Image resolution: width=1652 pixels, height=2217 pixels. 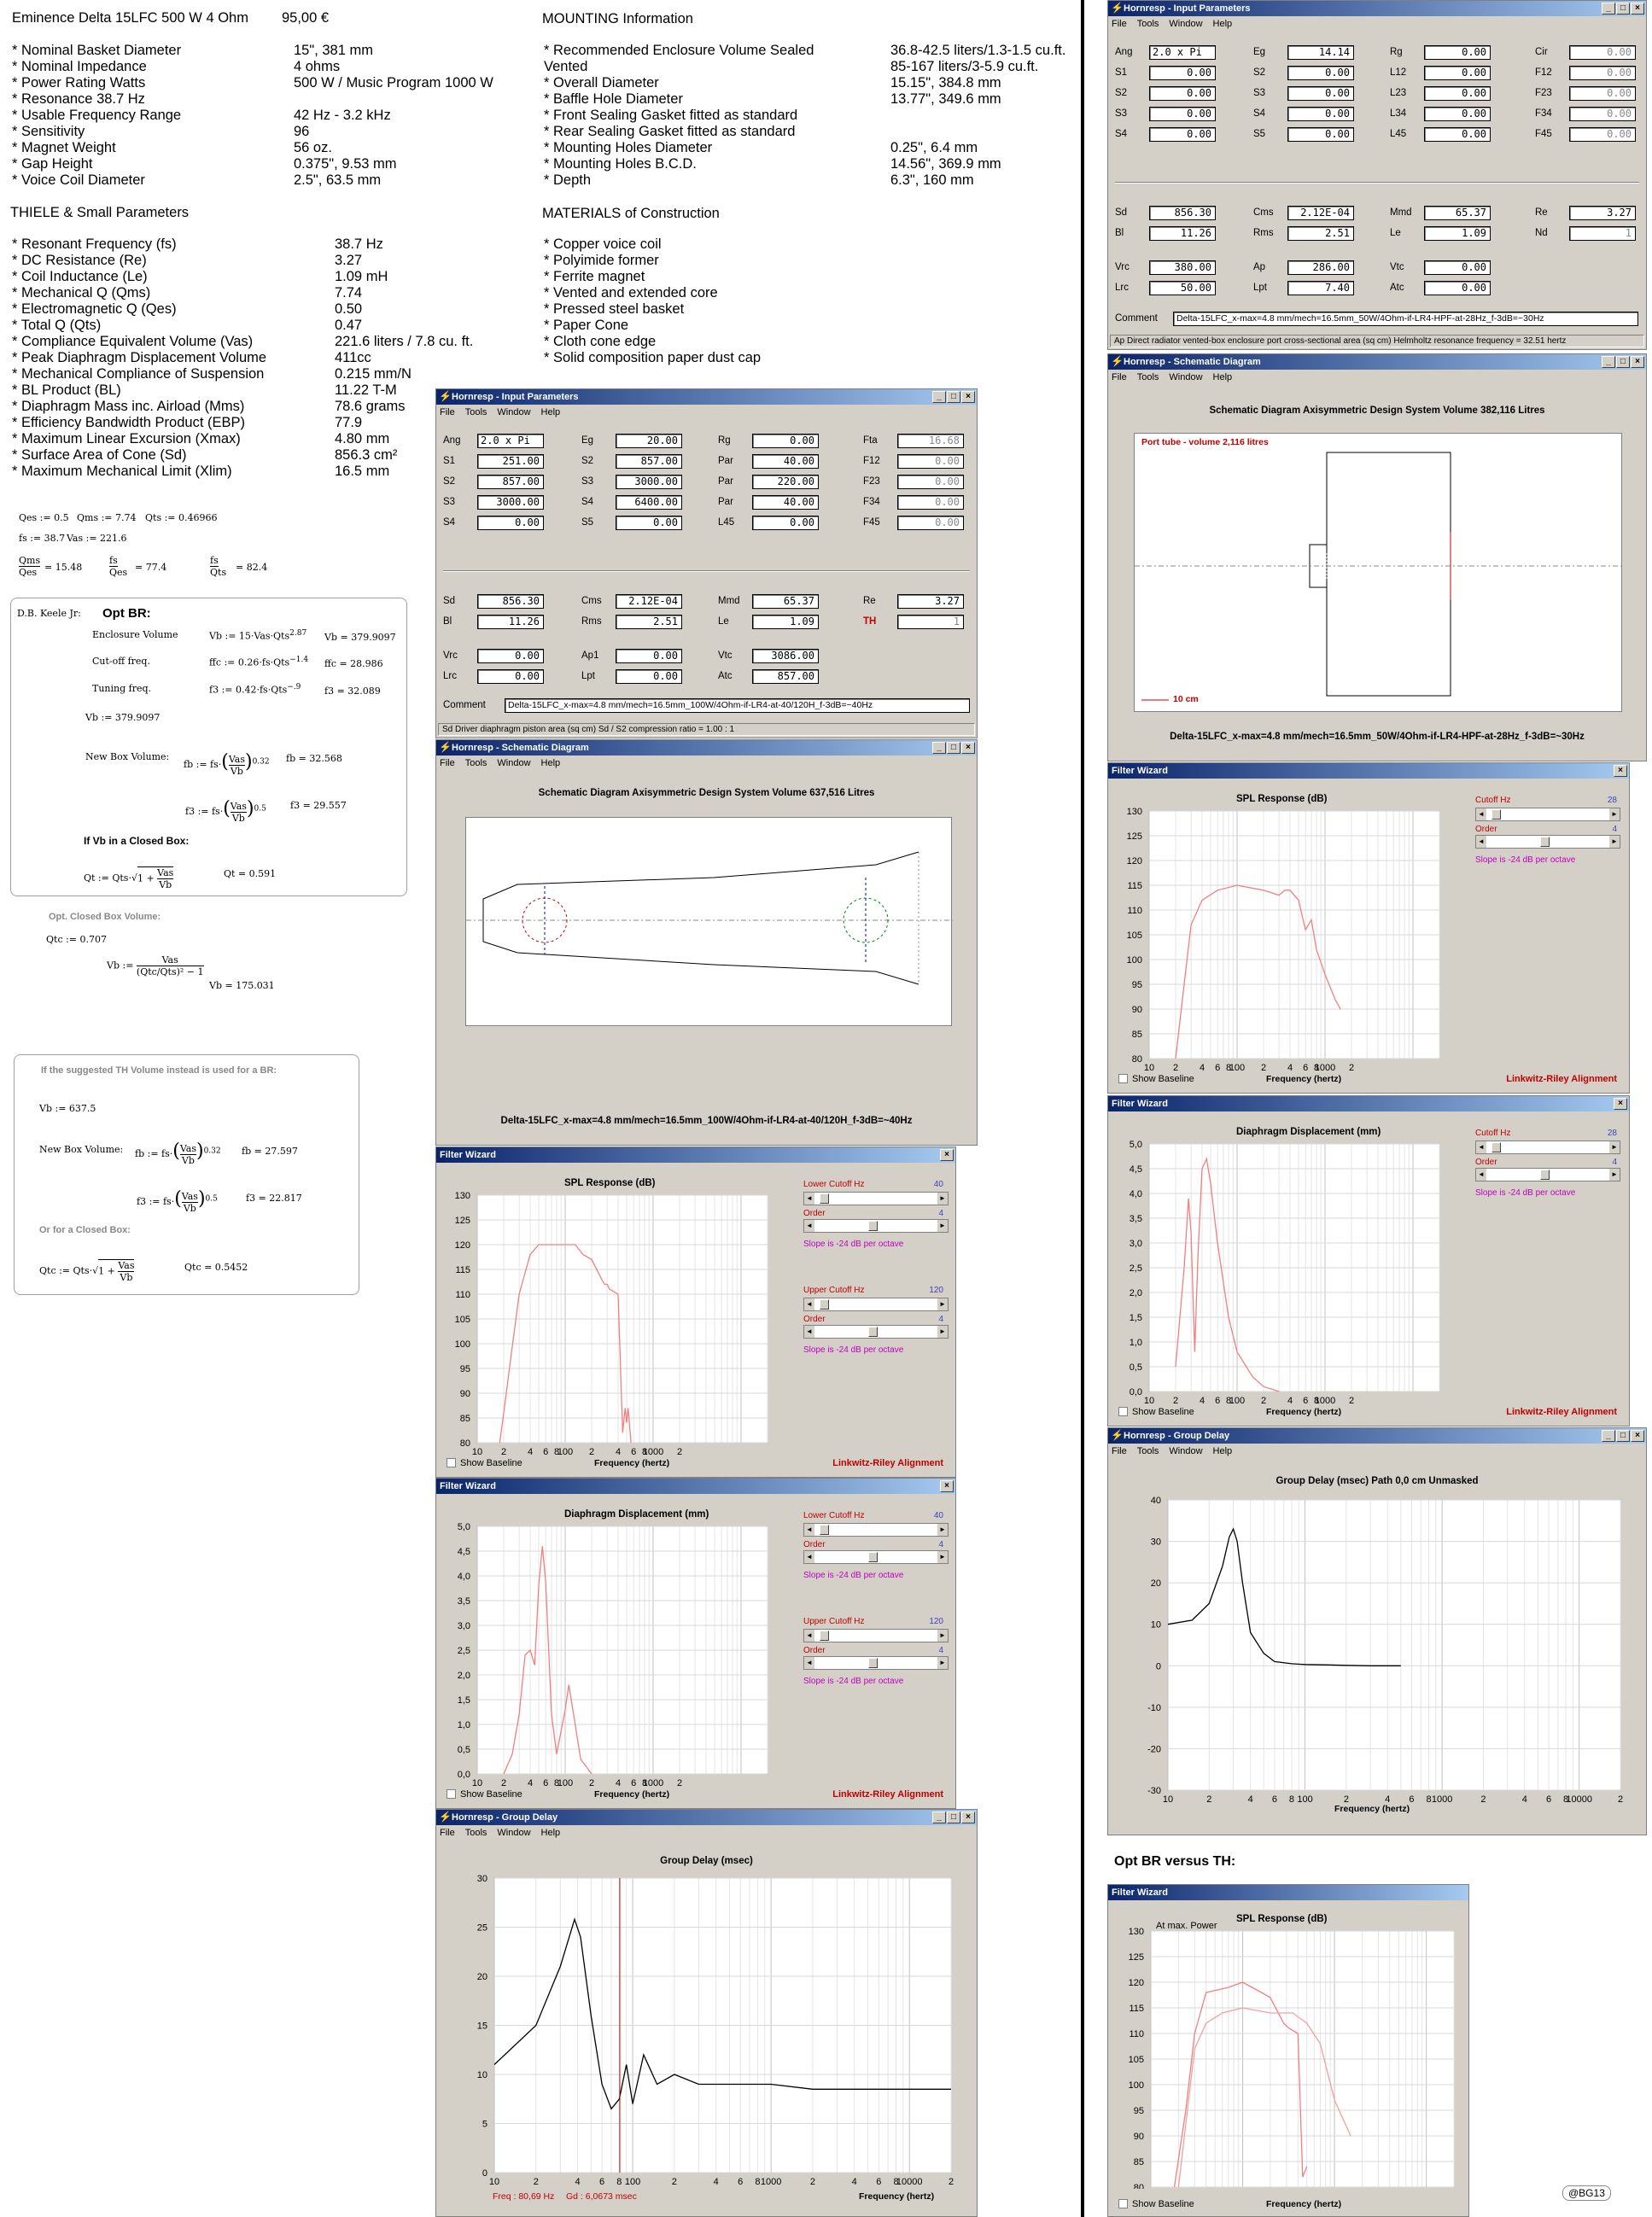 I want to click on param-field-s1: 0.00, so click(x=1182, y=73).